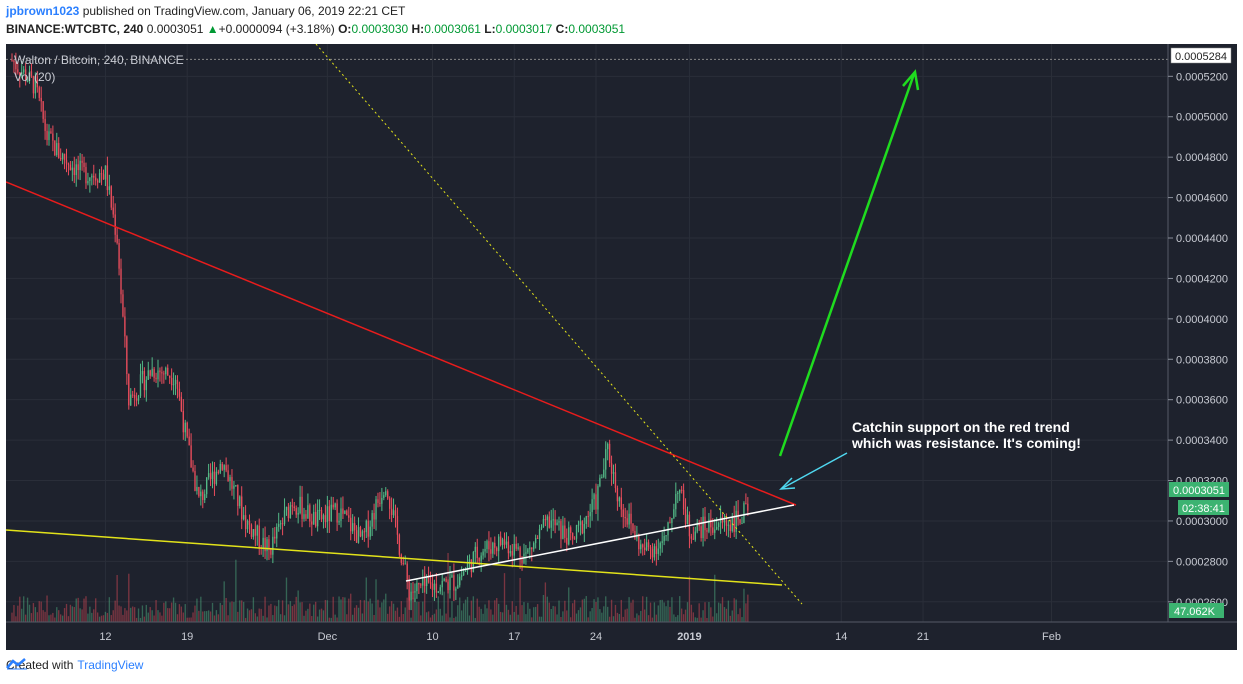 Image resolution: width=1243 pixels, height=684 pixels. Describe the element at coordinates (43, 11) in the screenshot. I see `author-link: jpbrown1023` at that location.